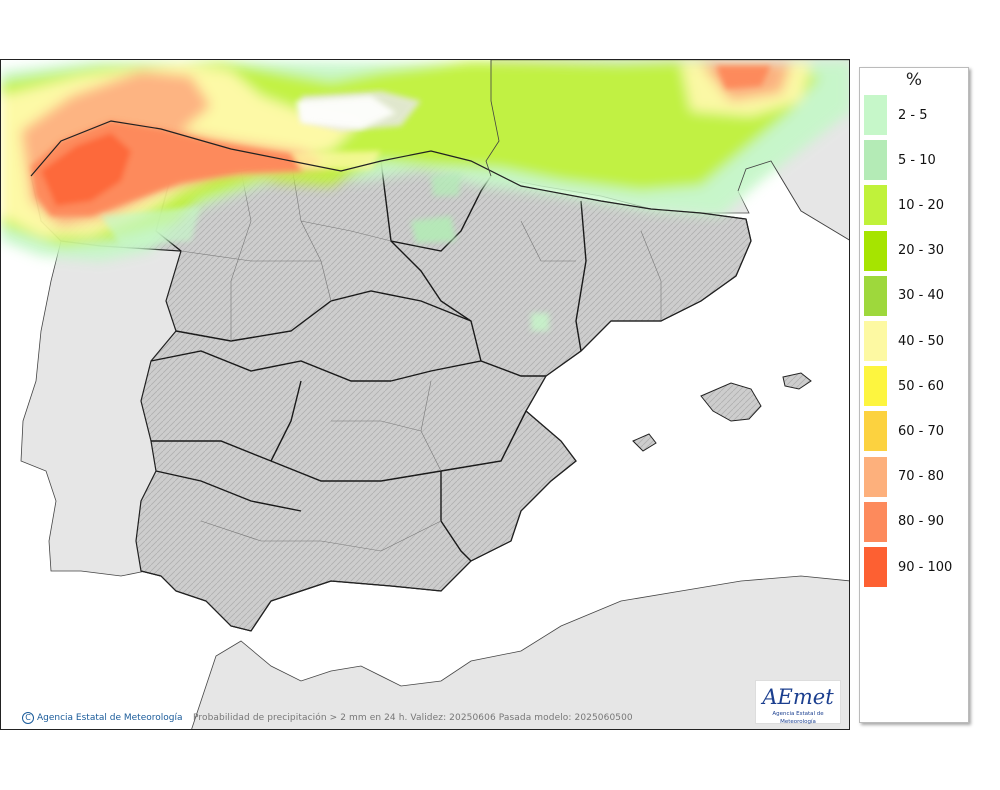 The height and width of the screenshot is (790, 1000). Describe the element at coordinates (914, 80) in the screenshot. I see `legend-unit: %` at that location.